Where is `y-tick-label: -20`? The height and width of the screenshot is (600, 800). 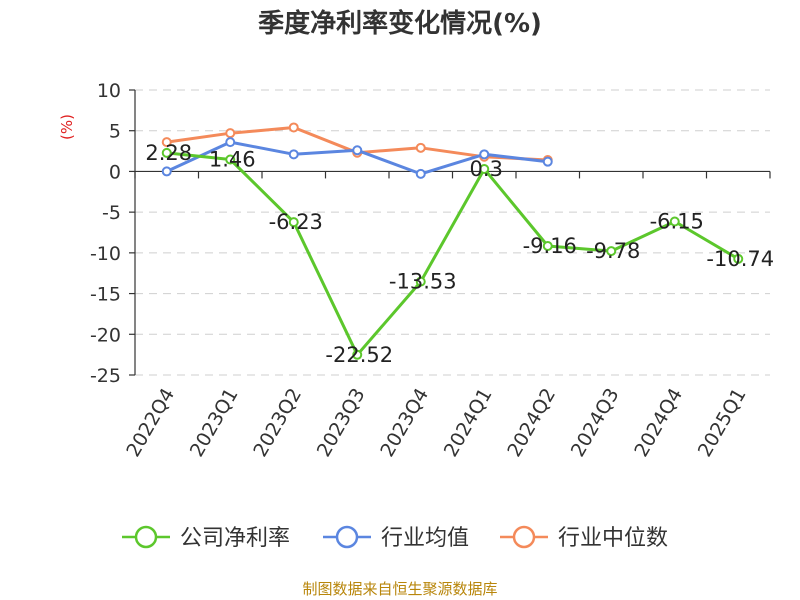 y-tick-label: -20 is located at coordinates (105, 335).